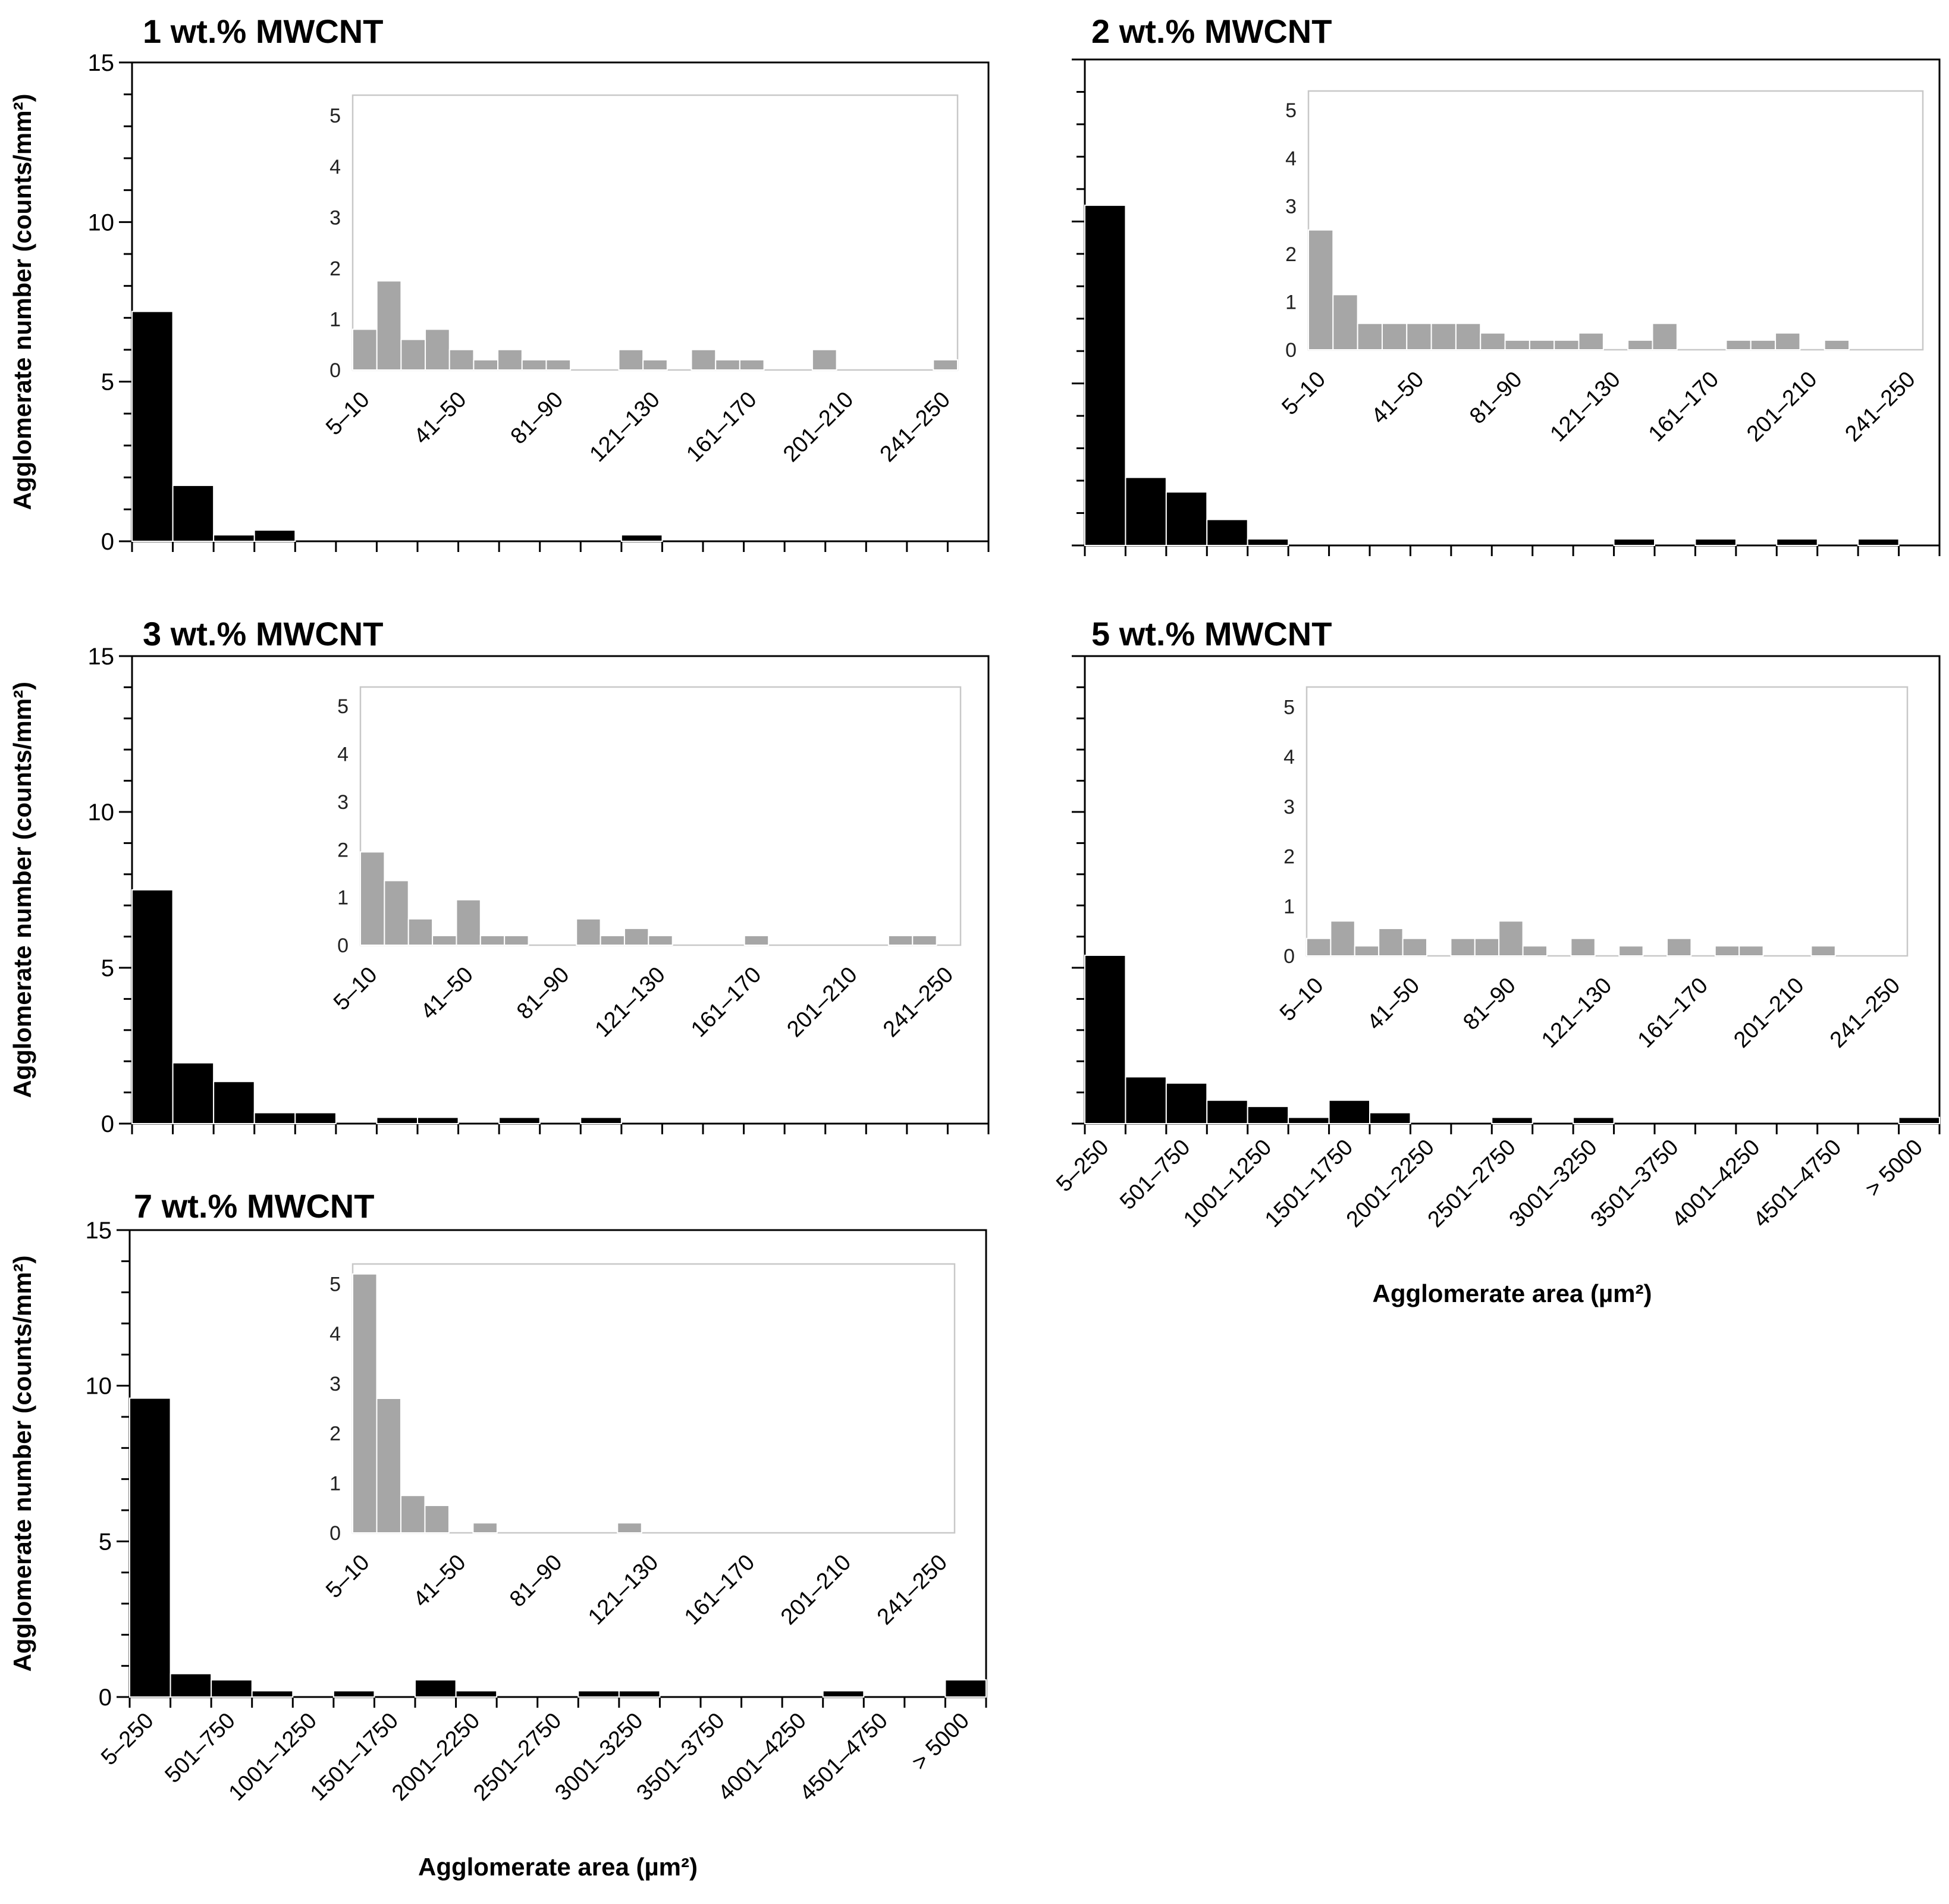 Image resolution: width=1949 pixels, height=1904 pixels. What do you see at coordinates (101, 63) in the screenshot?
I see `y-tick-label: 15` at bounding box center [101, 63].